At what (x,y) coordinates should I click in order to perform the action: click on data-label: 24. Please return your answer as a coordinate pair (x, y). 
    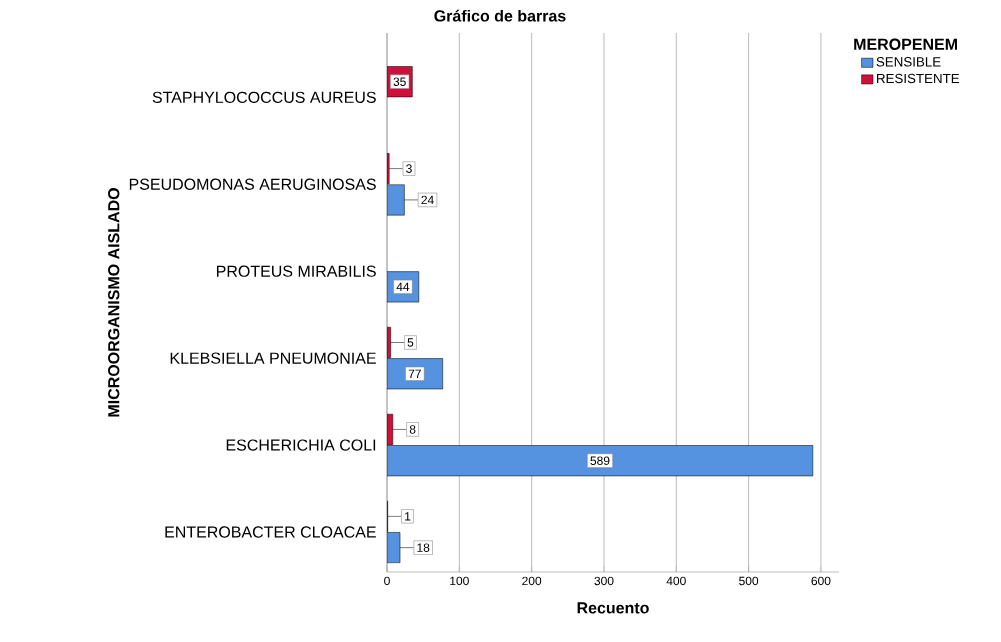
    Looking at the image, I should click on (427, 200).